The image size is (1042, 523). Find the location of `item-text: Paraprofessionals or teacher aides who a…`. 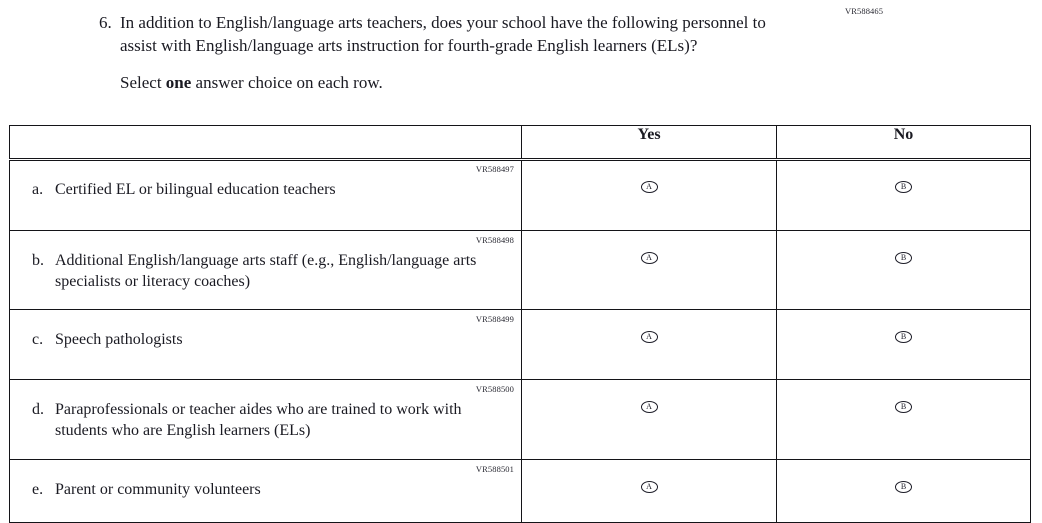

item-text: Paraprofessionals or teacher aides who a… is located at coordinates (258, 420).